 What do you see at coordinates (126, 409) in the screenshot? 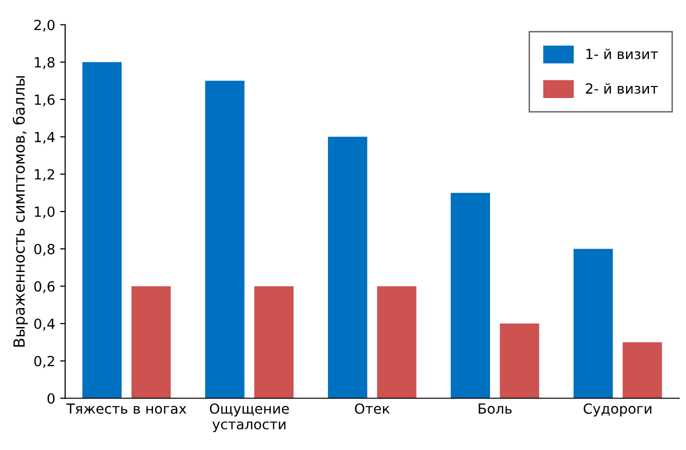
I see `x-tick-label: Тяжесть в ногах` at bounding box center [126, 409].